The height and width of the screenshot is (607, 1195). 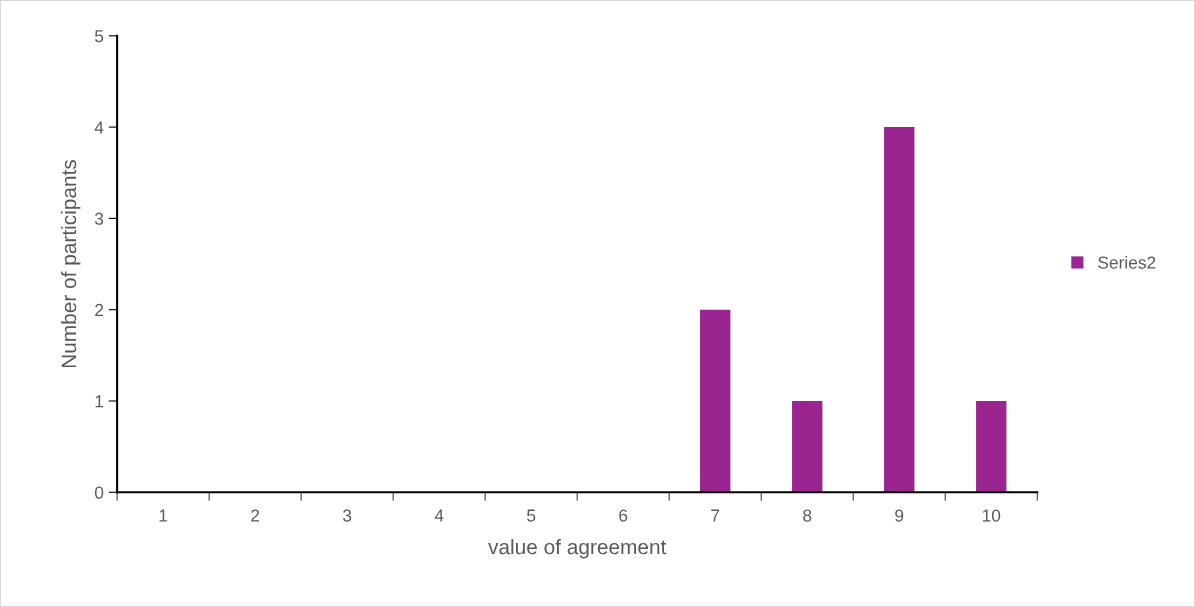 I want to click on y-tick-label: 1, so click(x=99, y=401).